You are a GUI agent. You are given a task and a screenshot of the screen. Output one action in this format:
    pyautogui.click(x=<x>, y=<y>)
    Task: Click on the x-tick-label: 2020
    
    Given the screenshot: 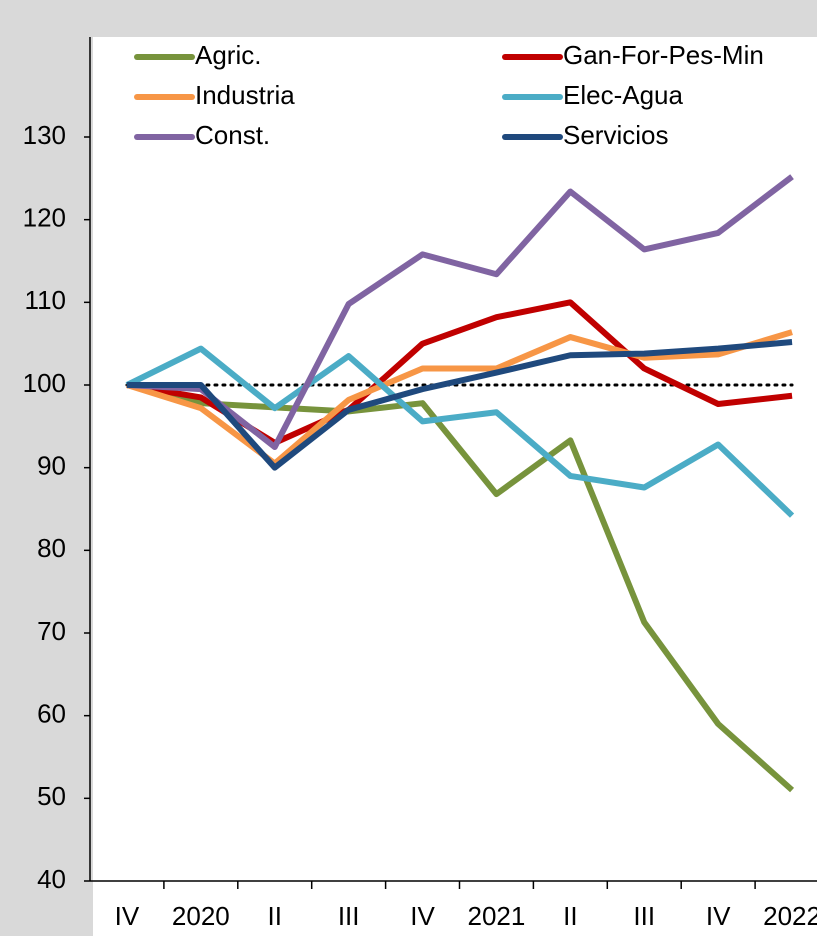 What is the action you would take?
    pyautogui.click(x=201, y=916)
    